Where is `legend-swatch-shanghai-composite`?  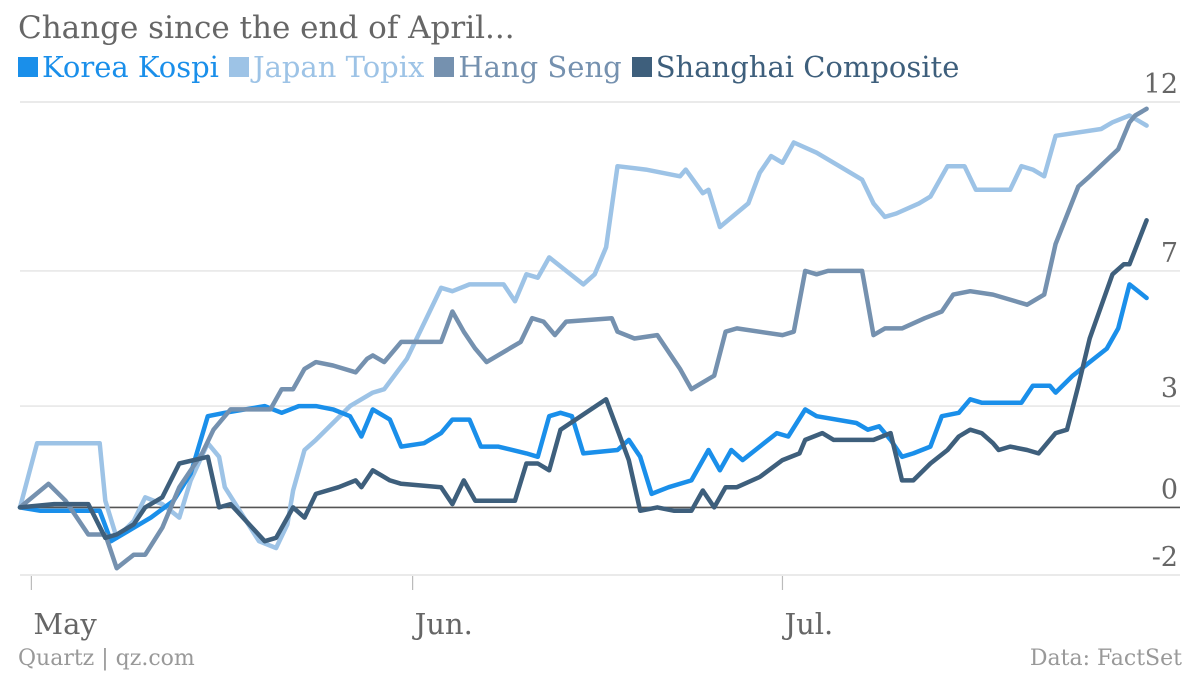 legend-swatch-shanghai-composite is located at coordinates (641, 67).